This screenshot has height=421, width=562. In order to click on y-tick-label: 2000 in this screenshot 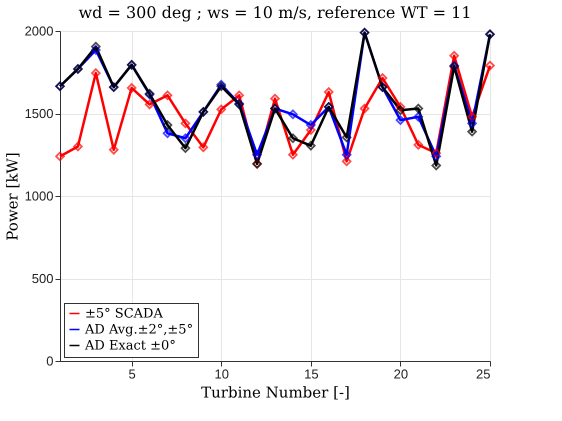, I will do `click(39, 31)`.